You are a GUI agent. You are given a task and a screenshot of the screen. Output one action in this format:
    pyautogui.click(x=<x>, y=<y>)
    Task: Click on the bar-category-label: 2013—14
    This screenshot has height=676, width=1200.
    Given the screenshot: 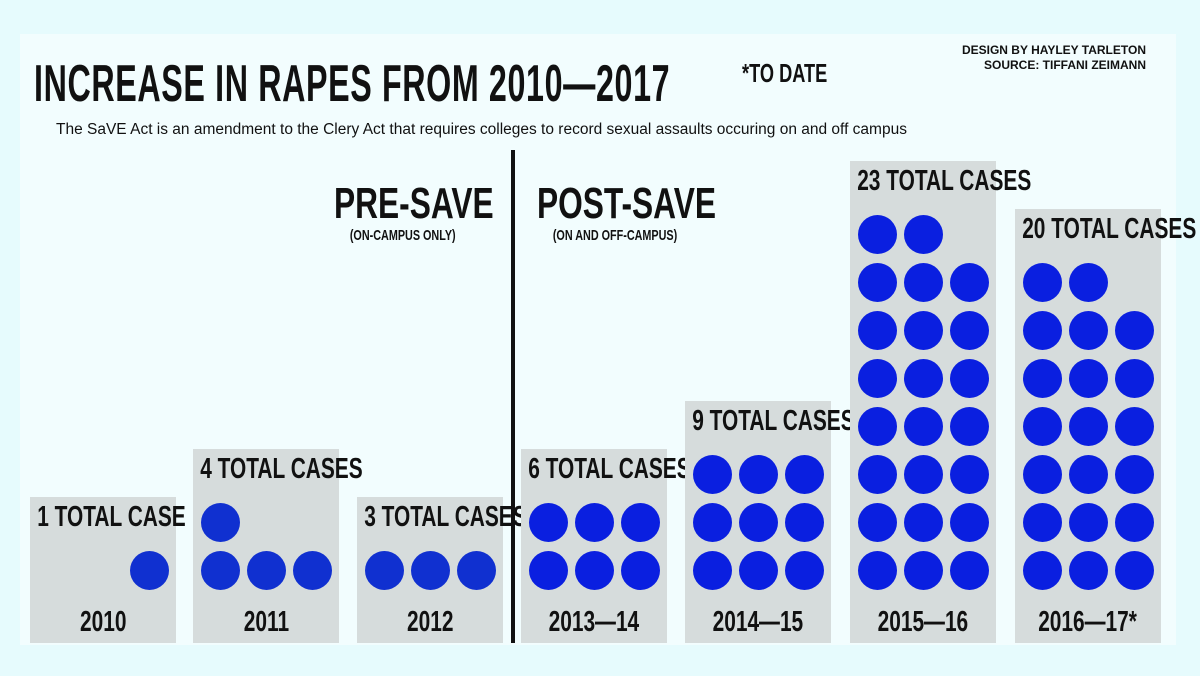 What is the action you would take?
    pyautogui.click(x=594, y=622)
    